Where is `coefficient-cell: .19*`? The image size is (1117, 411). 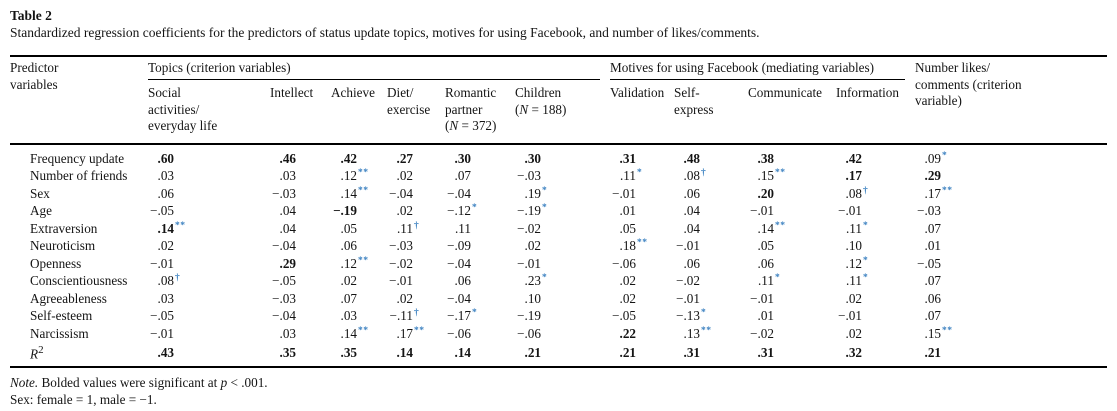 coefficient-cell: .19* is located at coordinates (536, 193).